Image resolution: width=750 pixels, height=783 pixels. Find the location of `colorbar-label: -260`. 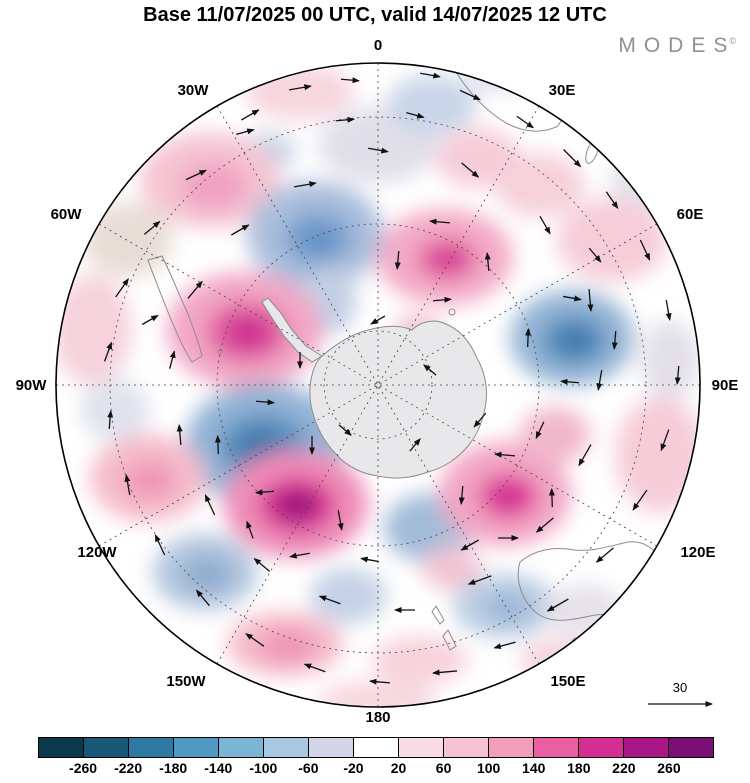

colorbar-label: -260 is located at coordinates (83, 768).